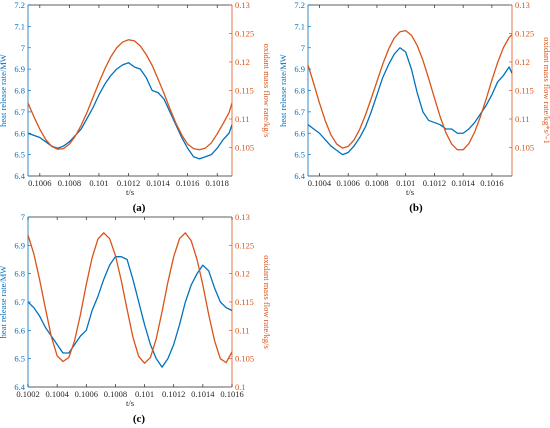 The height and width of the screenshot is (428, 550). I want to click on panel-label: (c), so click(139, 419).